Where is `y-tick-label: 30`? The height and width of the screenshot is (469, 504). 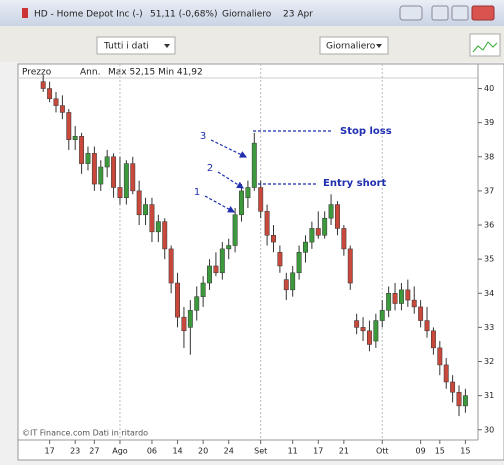 y-tick-label: 30 is located at coordinates (489, 429).